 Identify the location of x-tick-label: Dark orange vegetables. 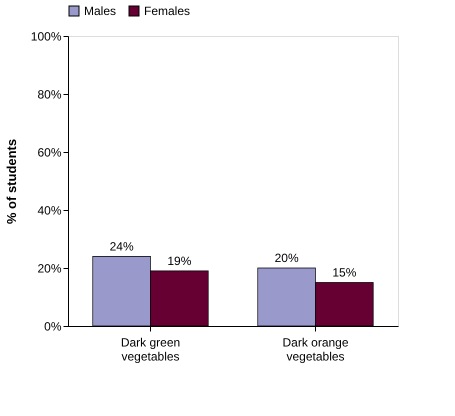
(315, 350).